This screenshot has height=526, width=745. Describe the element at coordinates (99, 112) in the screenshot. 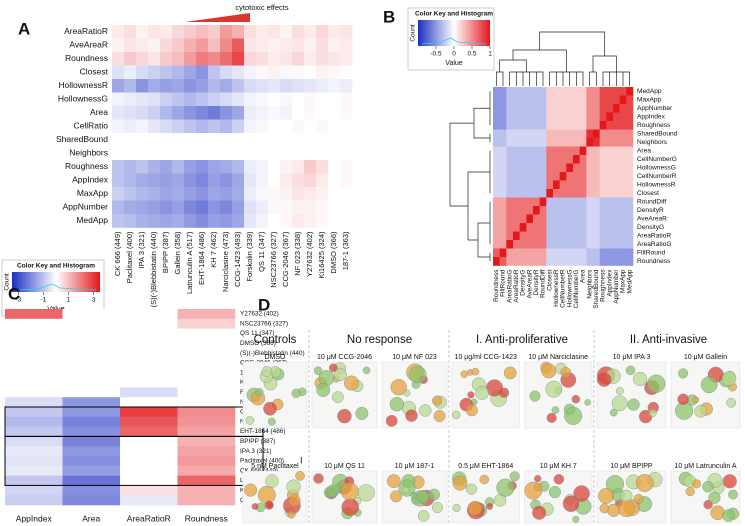

I see `row-label: Area` at that location.